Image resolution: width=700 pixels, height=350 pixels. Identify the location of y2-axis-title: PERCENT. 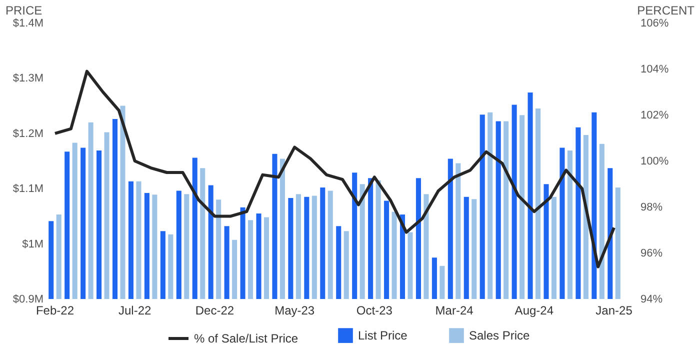
(666, 11).